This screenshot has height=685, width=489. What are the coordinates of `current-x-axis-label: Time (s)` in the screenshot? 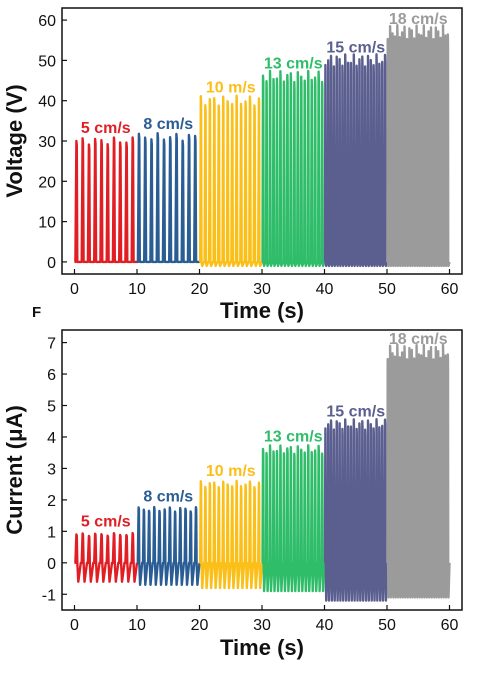 It's located at (262, 647).